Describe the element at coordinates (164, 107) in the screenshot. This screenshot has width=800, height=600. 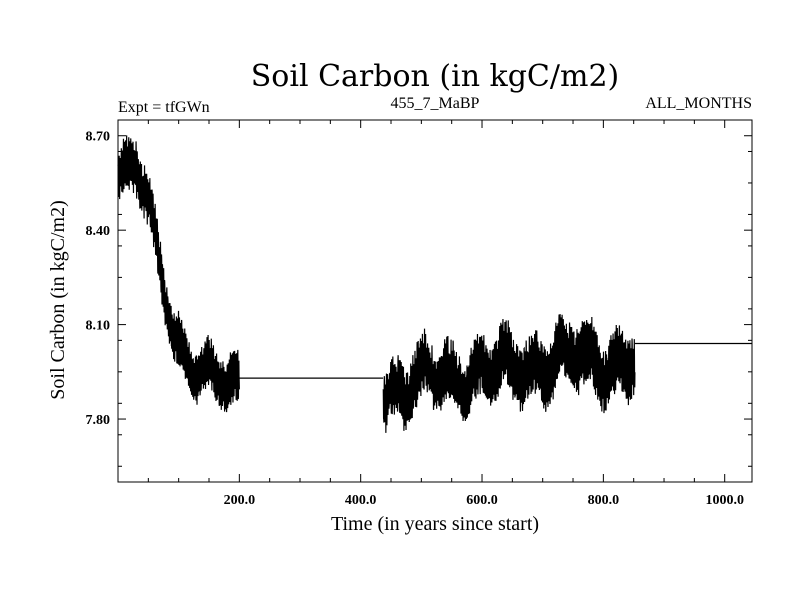
I see `experiment-label: Expt = tfGWn` at that location.